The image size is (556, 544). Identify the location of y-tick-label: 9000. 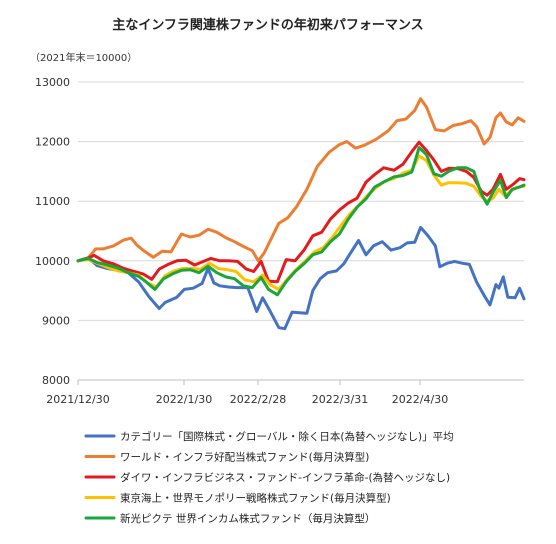
(56, 320).